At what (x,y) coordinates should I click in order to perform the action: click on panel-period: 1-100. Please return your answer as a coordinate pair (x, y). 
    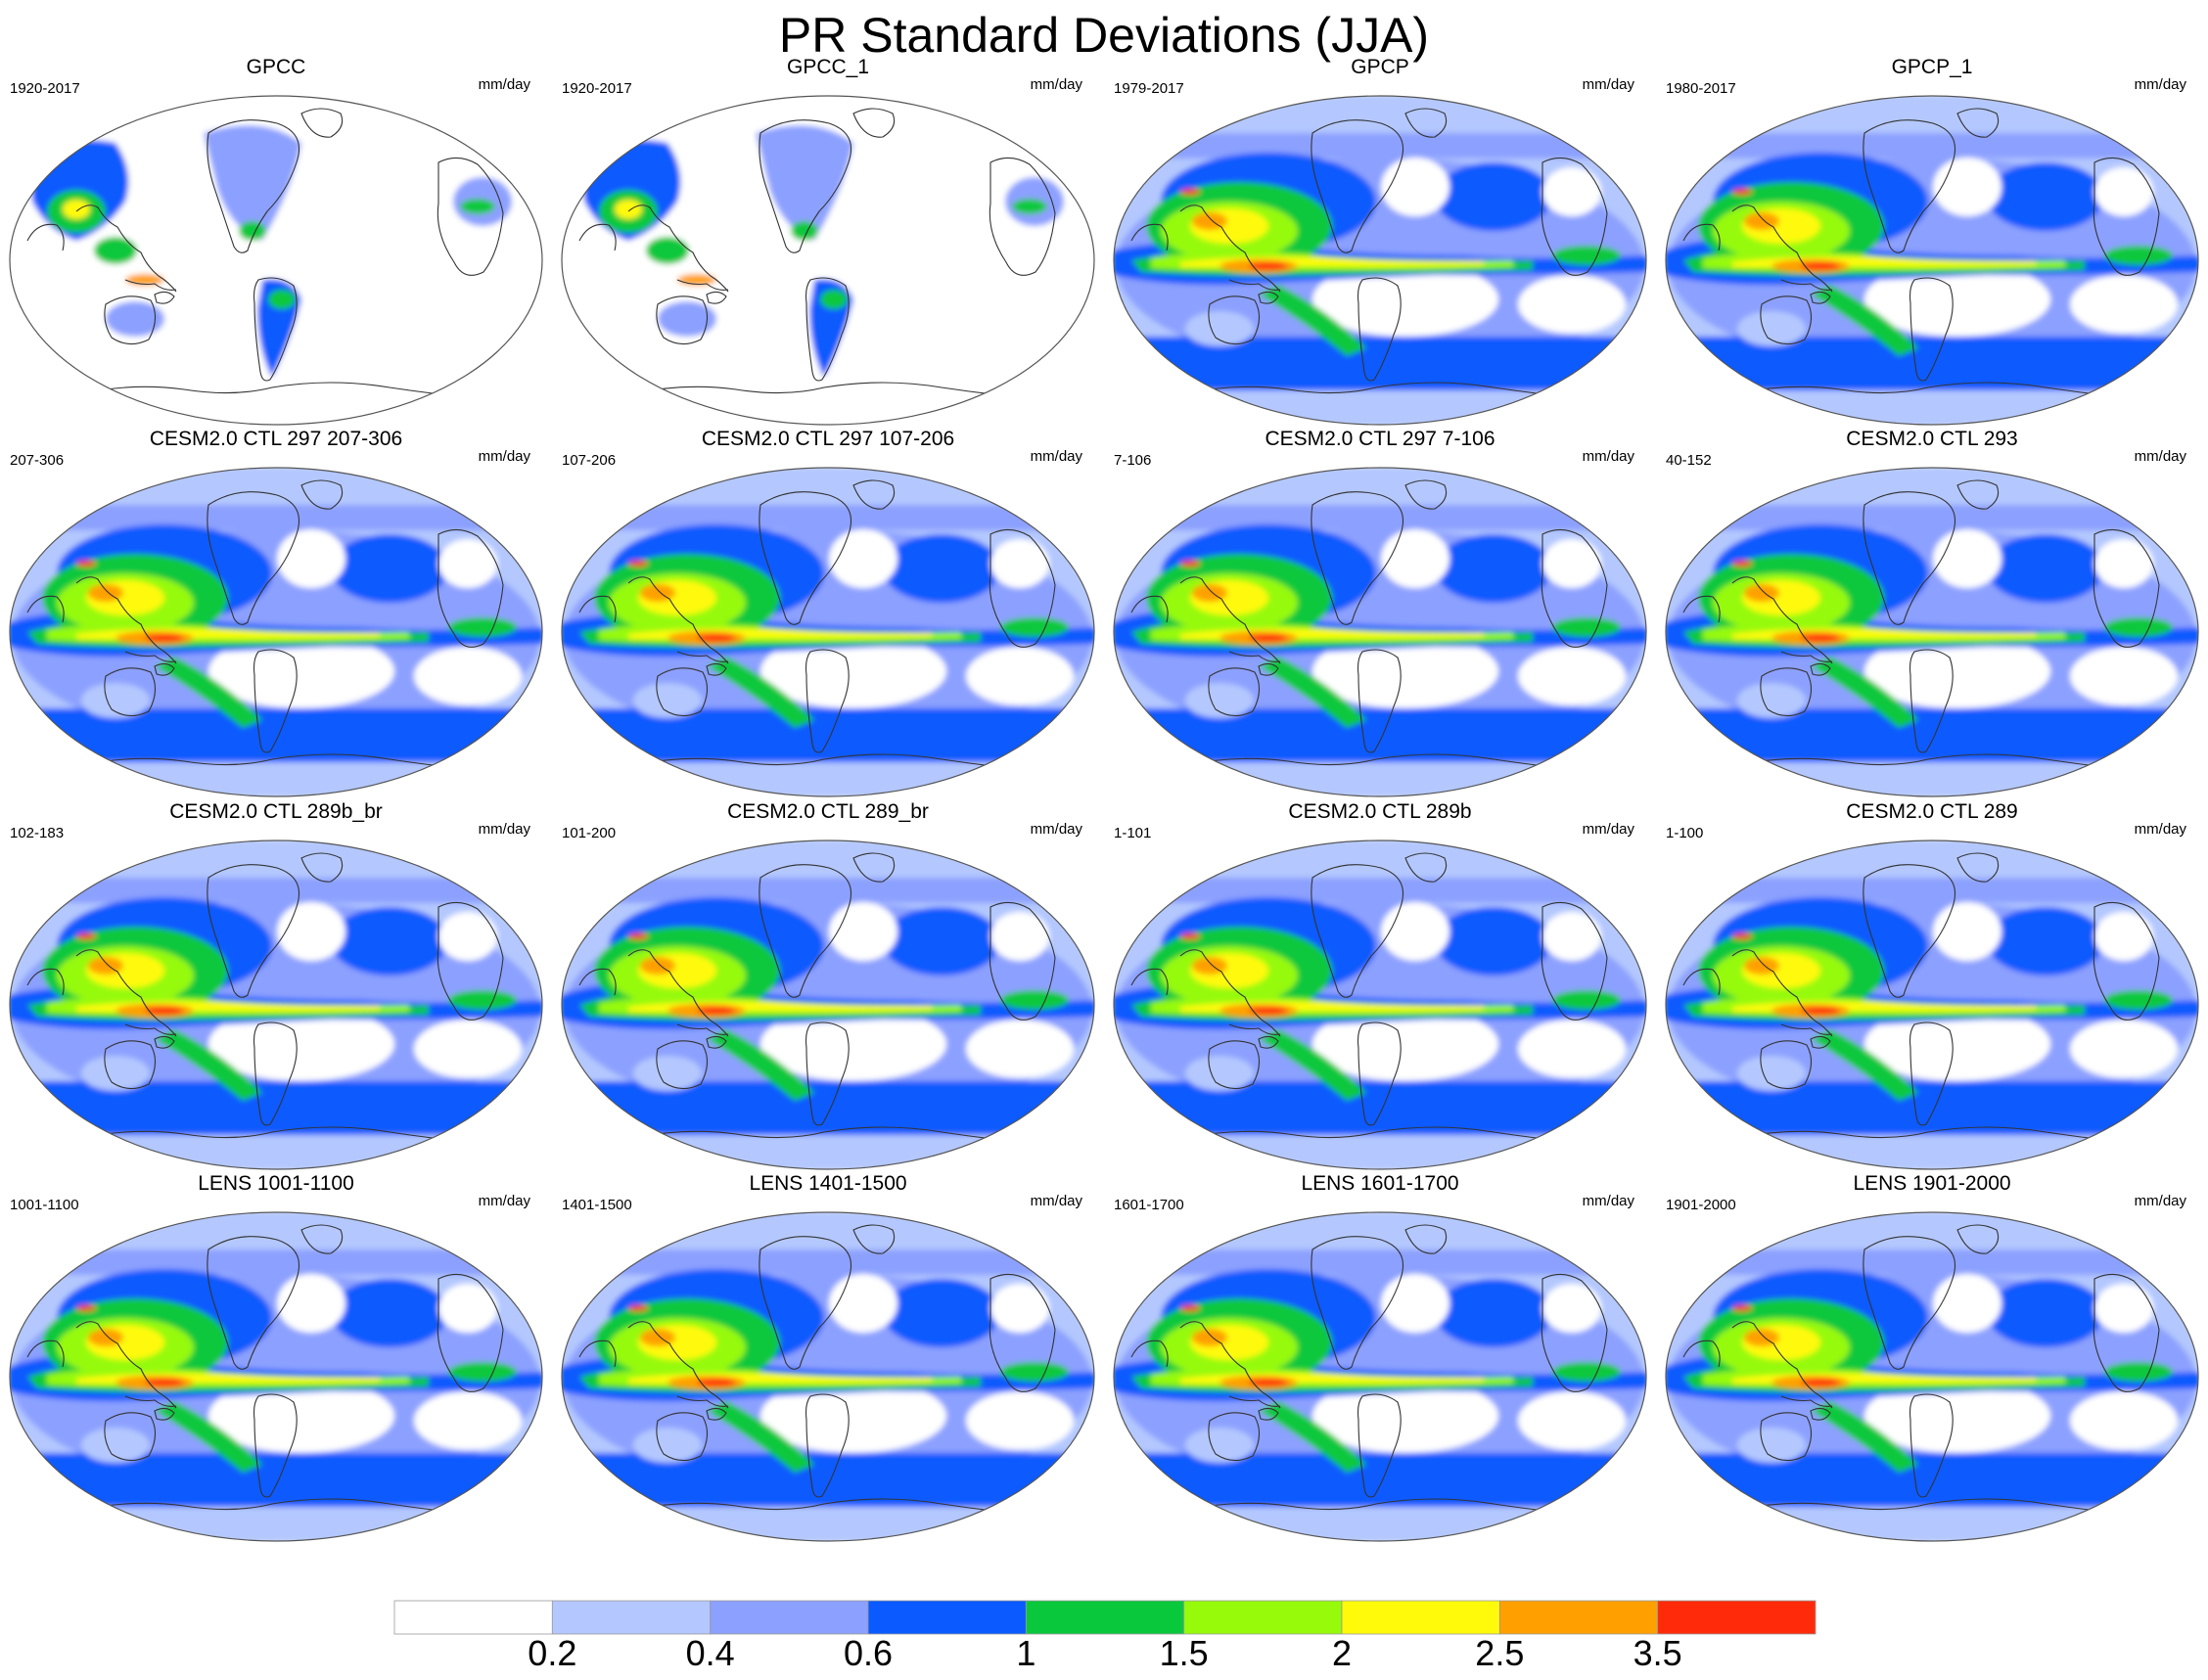
    Looking at the image, I should click on (1685, 833).